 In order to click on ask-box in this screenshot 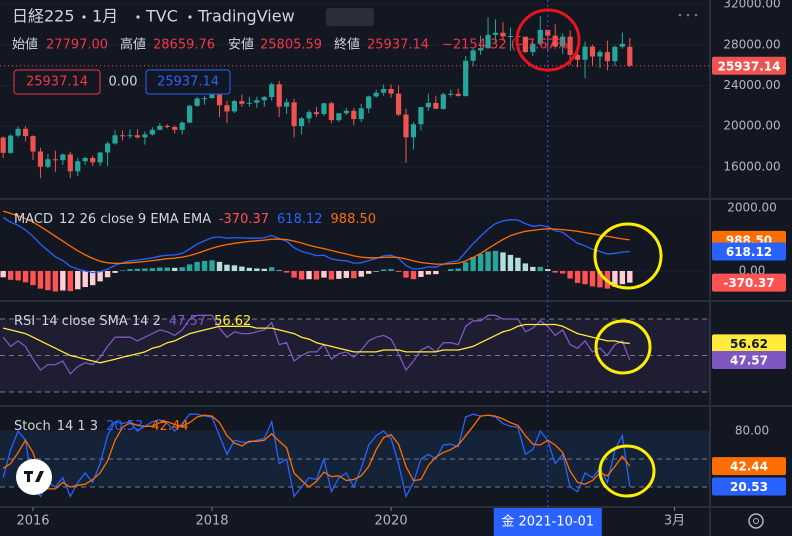, I will do `click(188, 82)`.